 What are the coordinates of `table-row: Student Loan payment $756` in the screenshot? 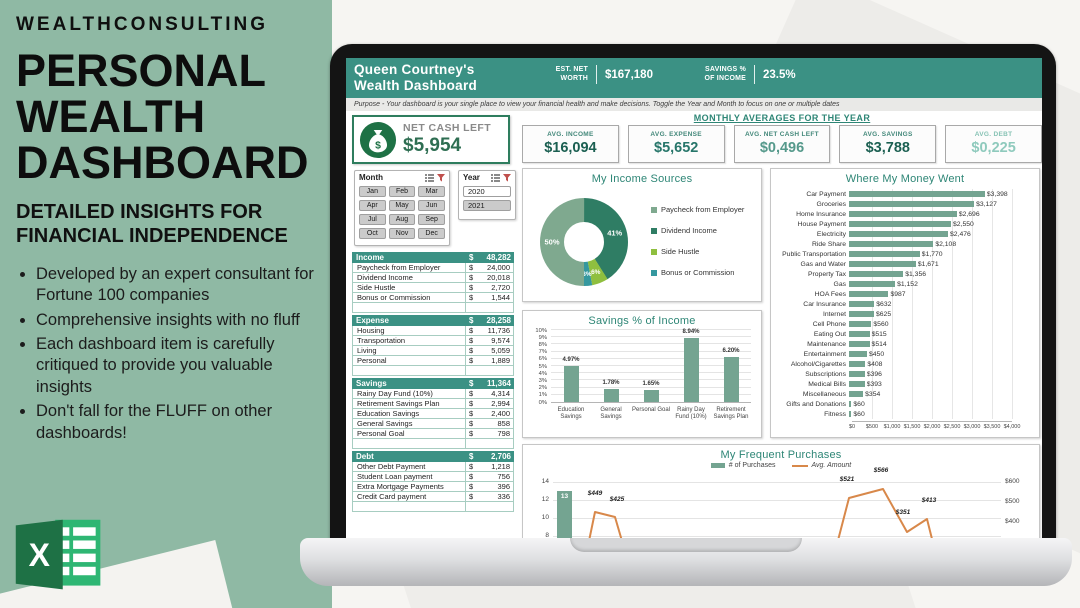 It's located at (433, 477).